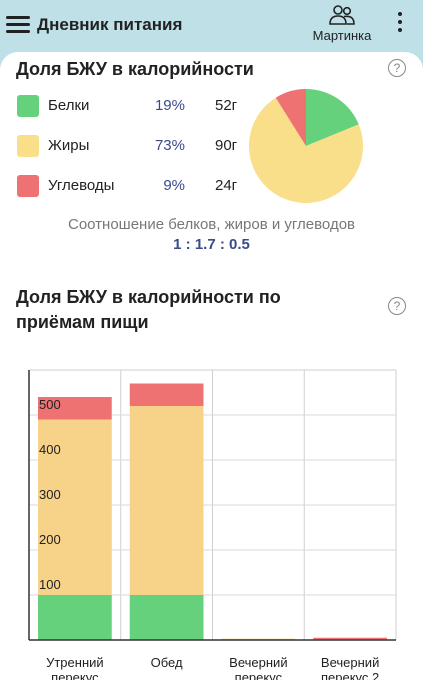  What do you see at coordinates (400, 25) in the screenshot?
I see `more-options-icon` at bounding box center [400, 25].